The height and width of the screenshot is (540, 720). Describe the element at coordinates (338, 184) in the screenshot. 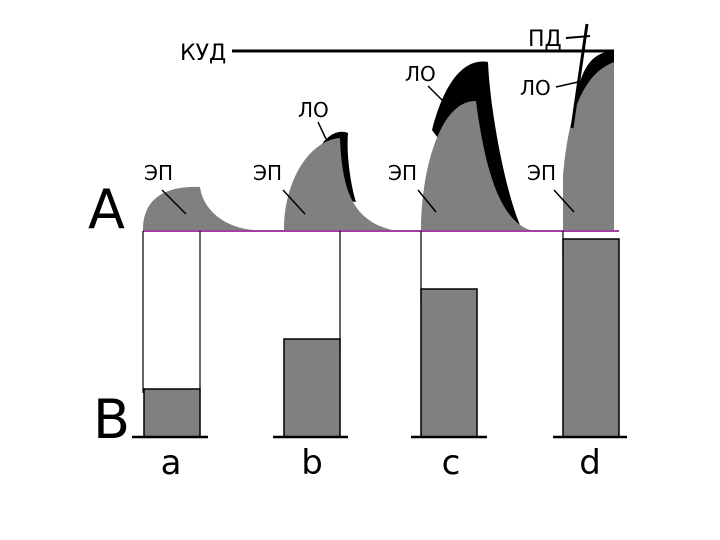

I see `graph-b-ep-shape` at that location.